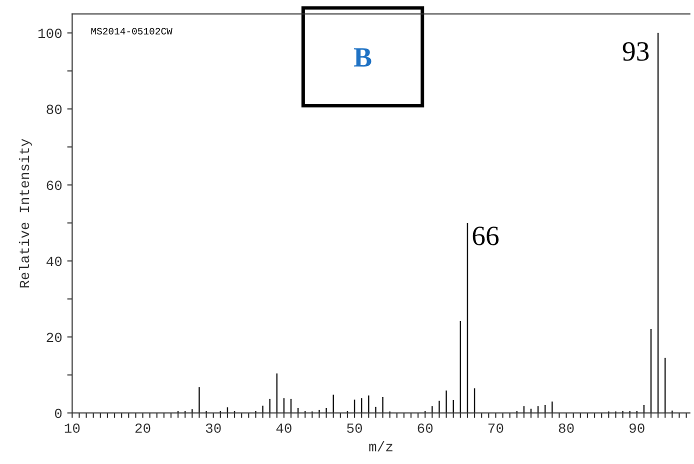 This screenshot has height=464, width=694. Describe the element at coordinates (54, 261) in the screenshot. I see `y-tick-label: 40` at that location.